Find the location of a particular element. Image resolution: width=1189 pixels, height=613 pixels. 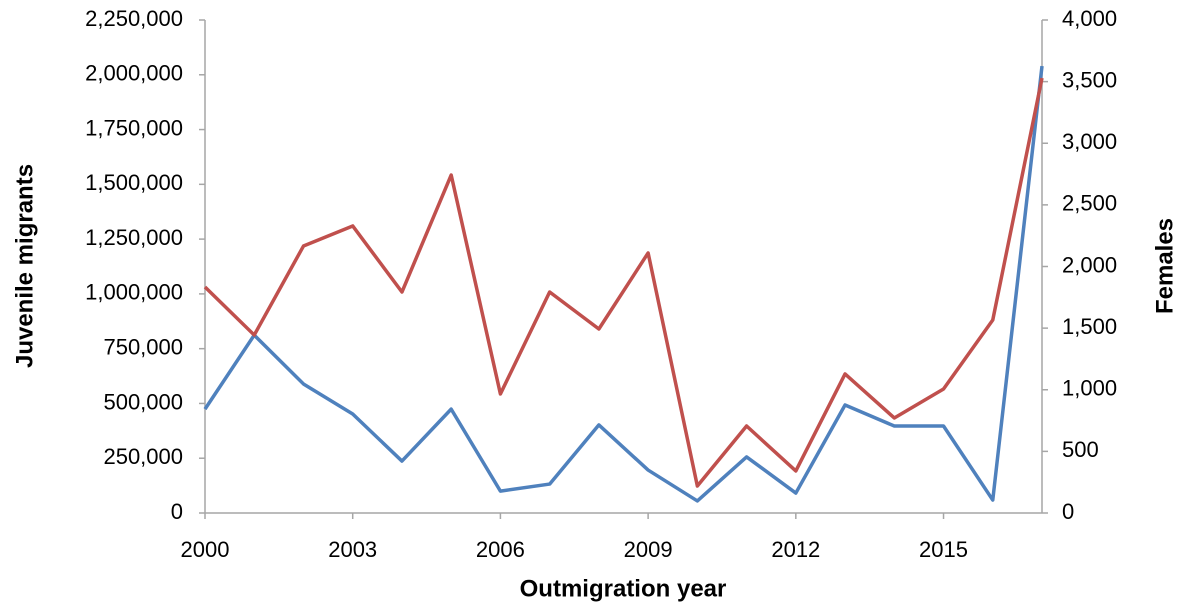

y2-tick-label: 3,500 is located at coordinates (1089, 79).